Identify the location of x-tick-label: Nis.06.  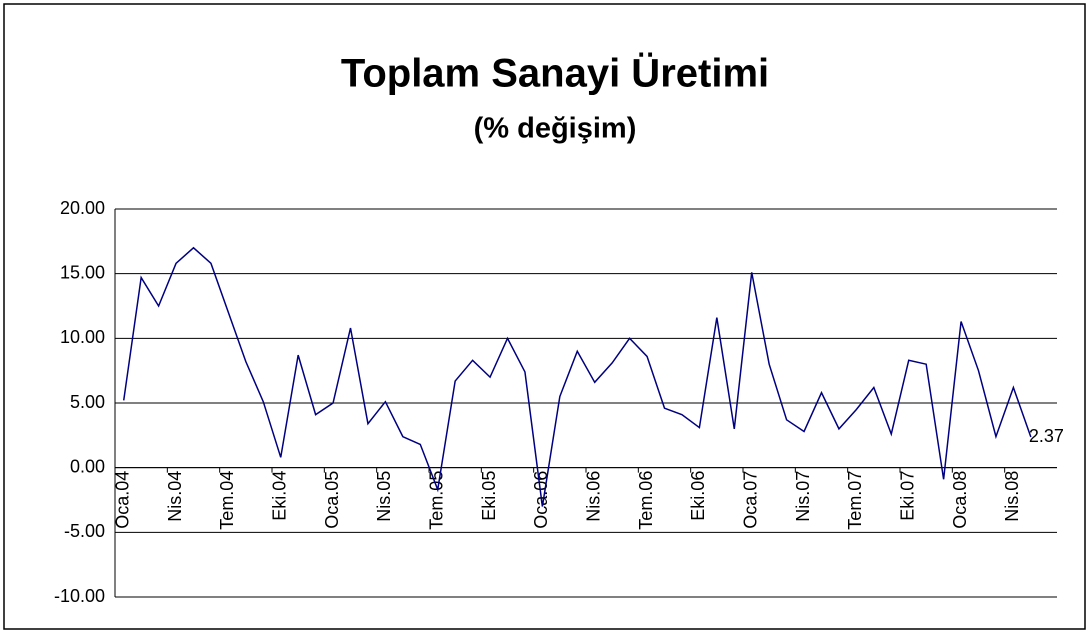
(593, 496).